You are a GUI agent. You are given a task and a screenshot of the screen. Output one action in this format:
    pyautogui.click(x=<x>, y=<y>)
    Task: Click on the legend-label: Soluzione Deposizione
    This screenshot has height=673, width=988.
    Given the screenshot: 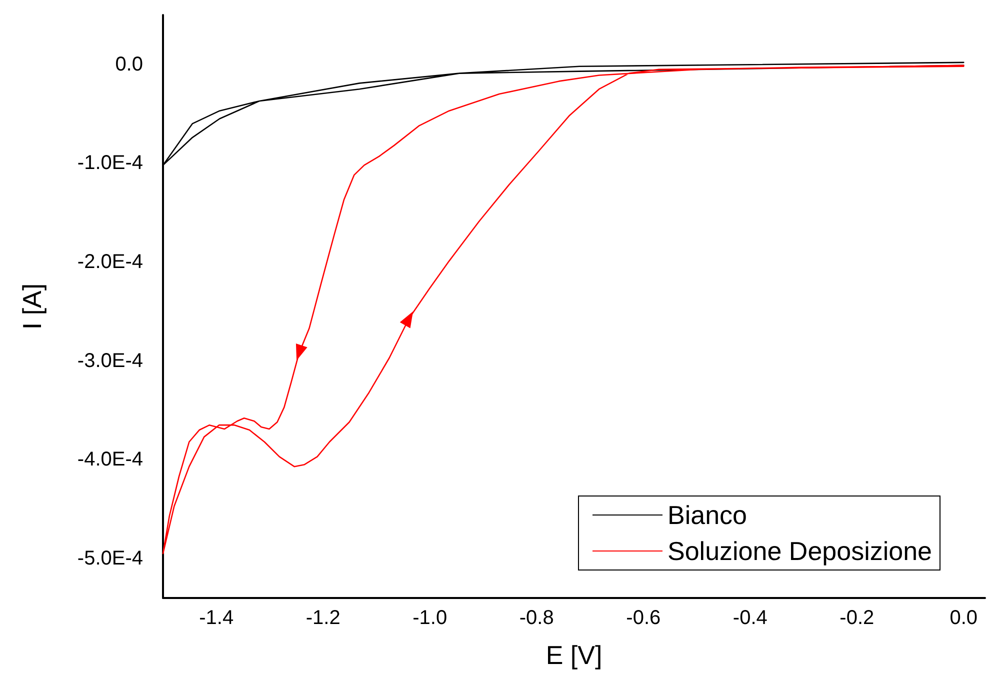 What is the action you would take?
    pyautogui.click(x=799, y=551)
    